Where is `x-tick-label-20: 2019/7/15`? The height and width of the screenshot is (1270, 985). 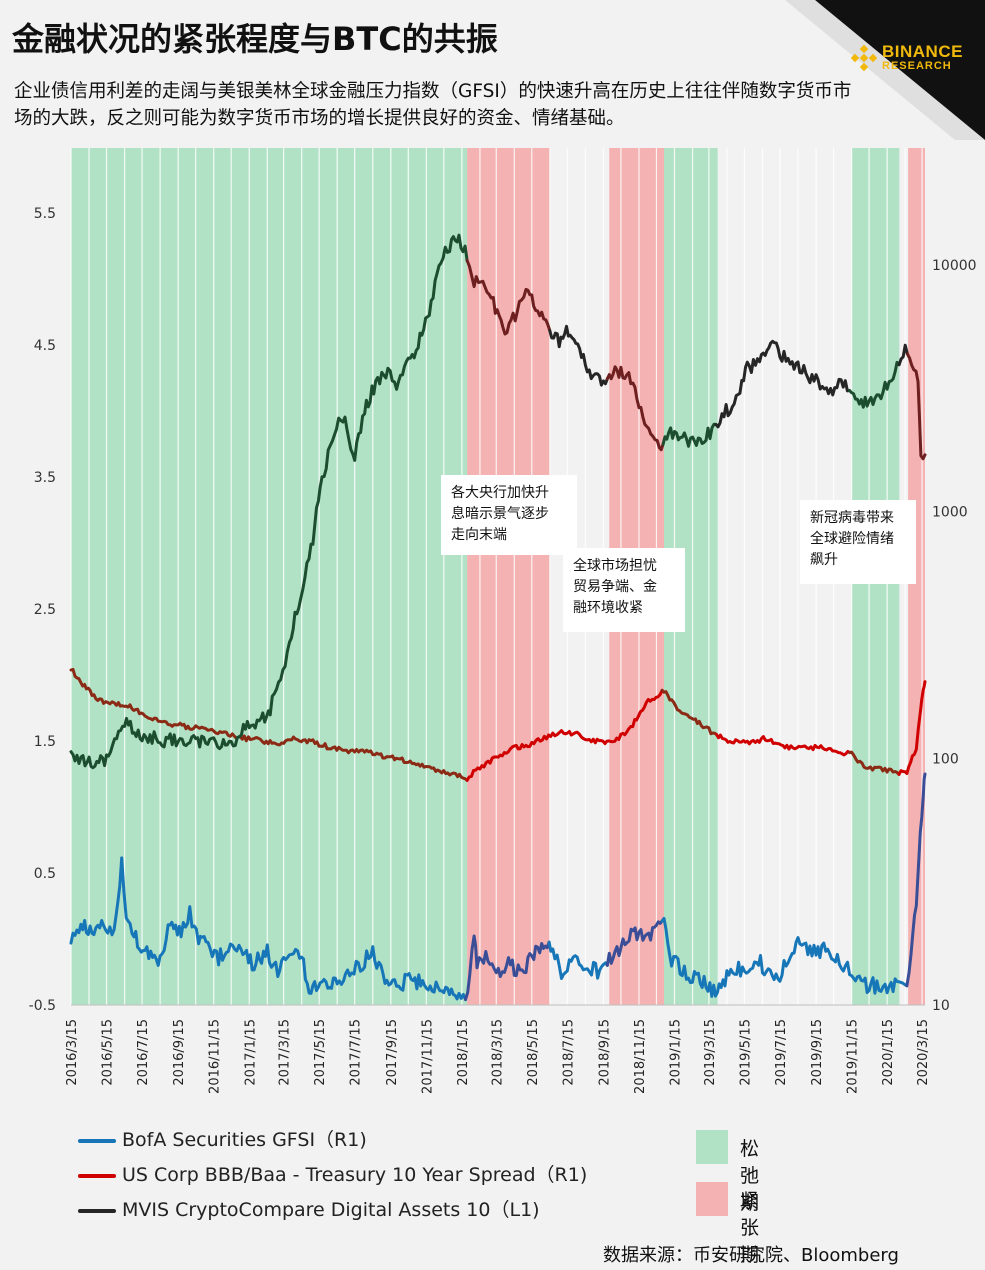 x-tick-label-20: 2019/7/15 is located at coordinates (781, 1052).